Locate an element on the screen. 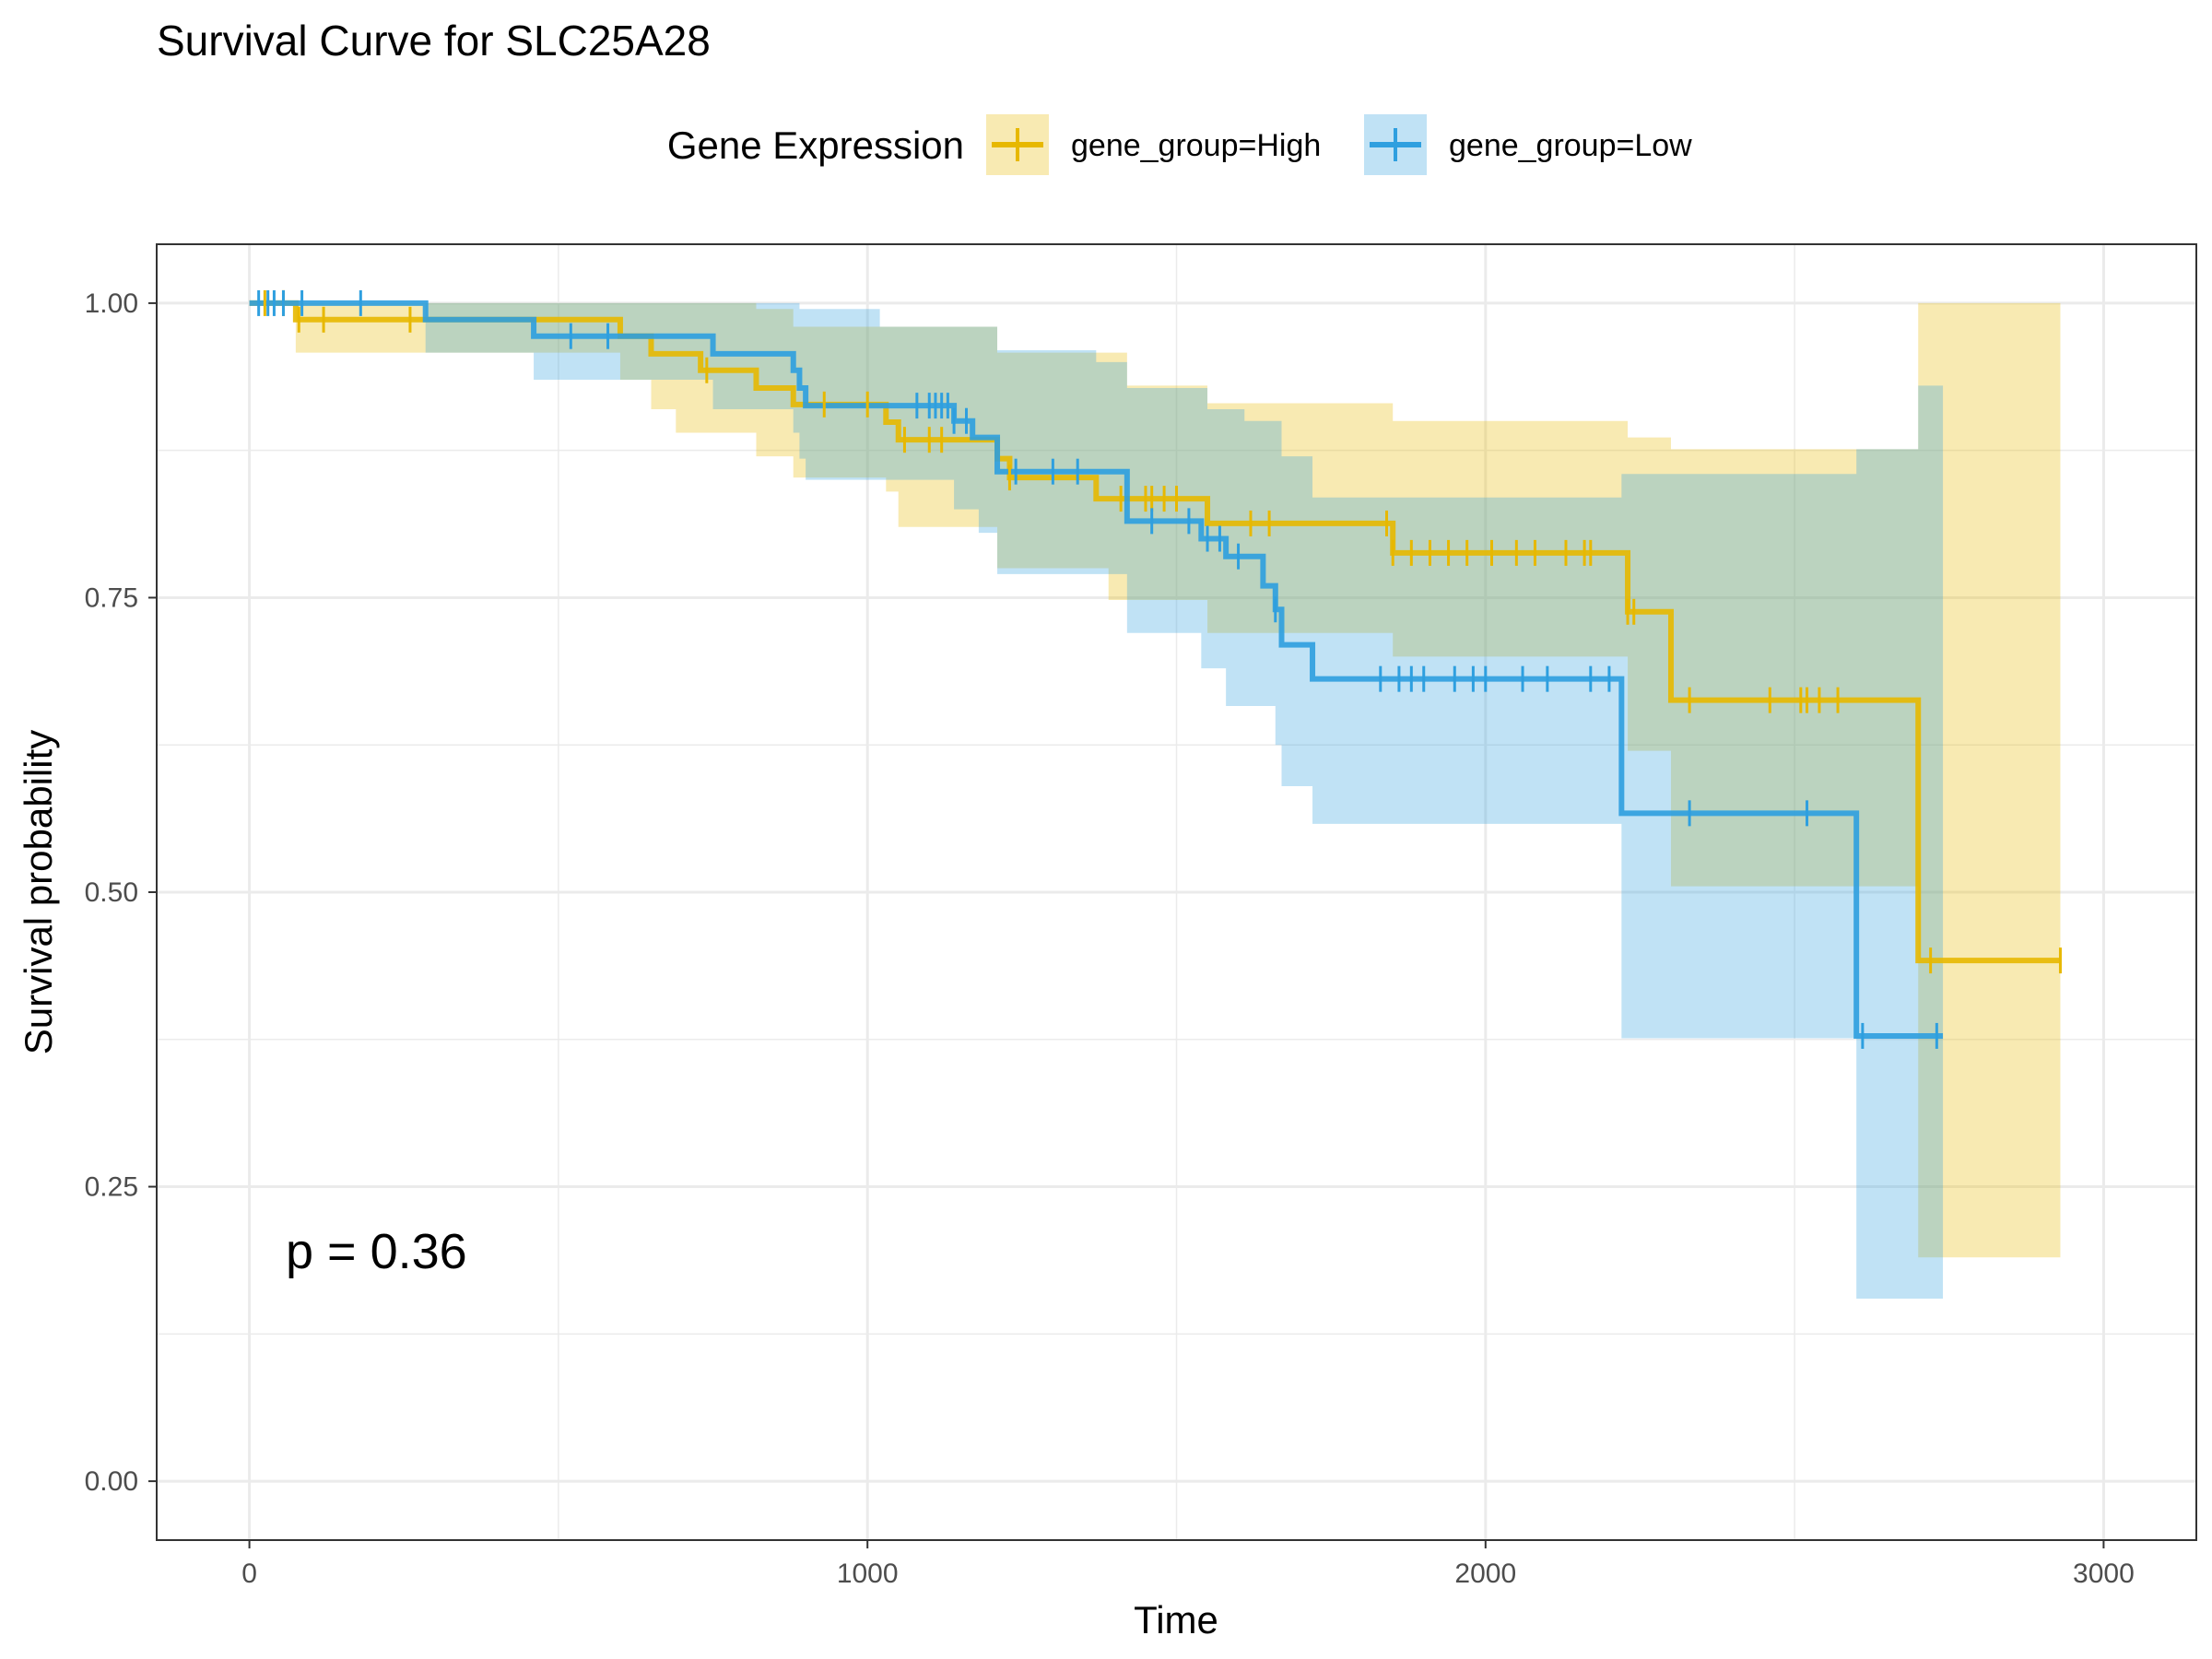  p-value-annotation: p = 0.36 is located at coordinates (376, 1251).